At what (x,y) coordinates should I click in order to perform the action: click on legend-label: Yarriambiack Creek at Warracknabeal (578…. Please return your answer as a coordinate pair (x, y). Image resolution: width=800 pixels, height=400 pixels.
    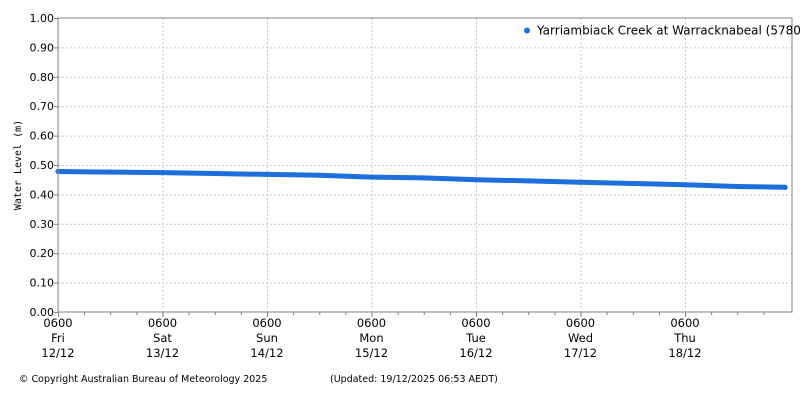
    Looking at the image, I should click on (668, 31).